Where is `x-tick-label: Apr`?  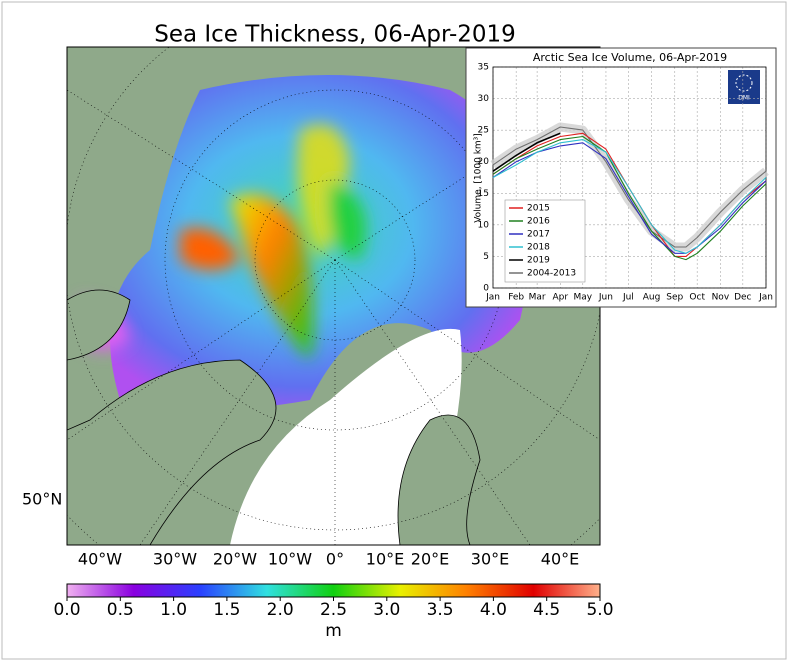 x-tick-label: Apr is located at coordinates (561, 298).